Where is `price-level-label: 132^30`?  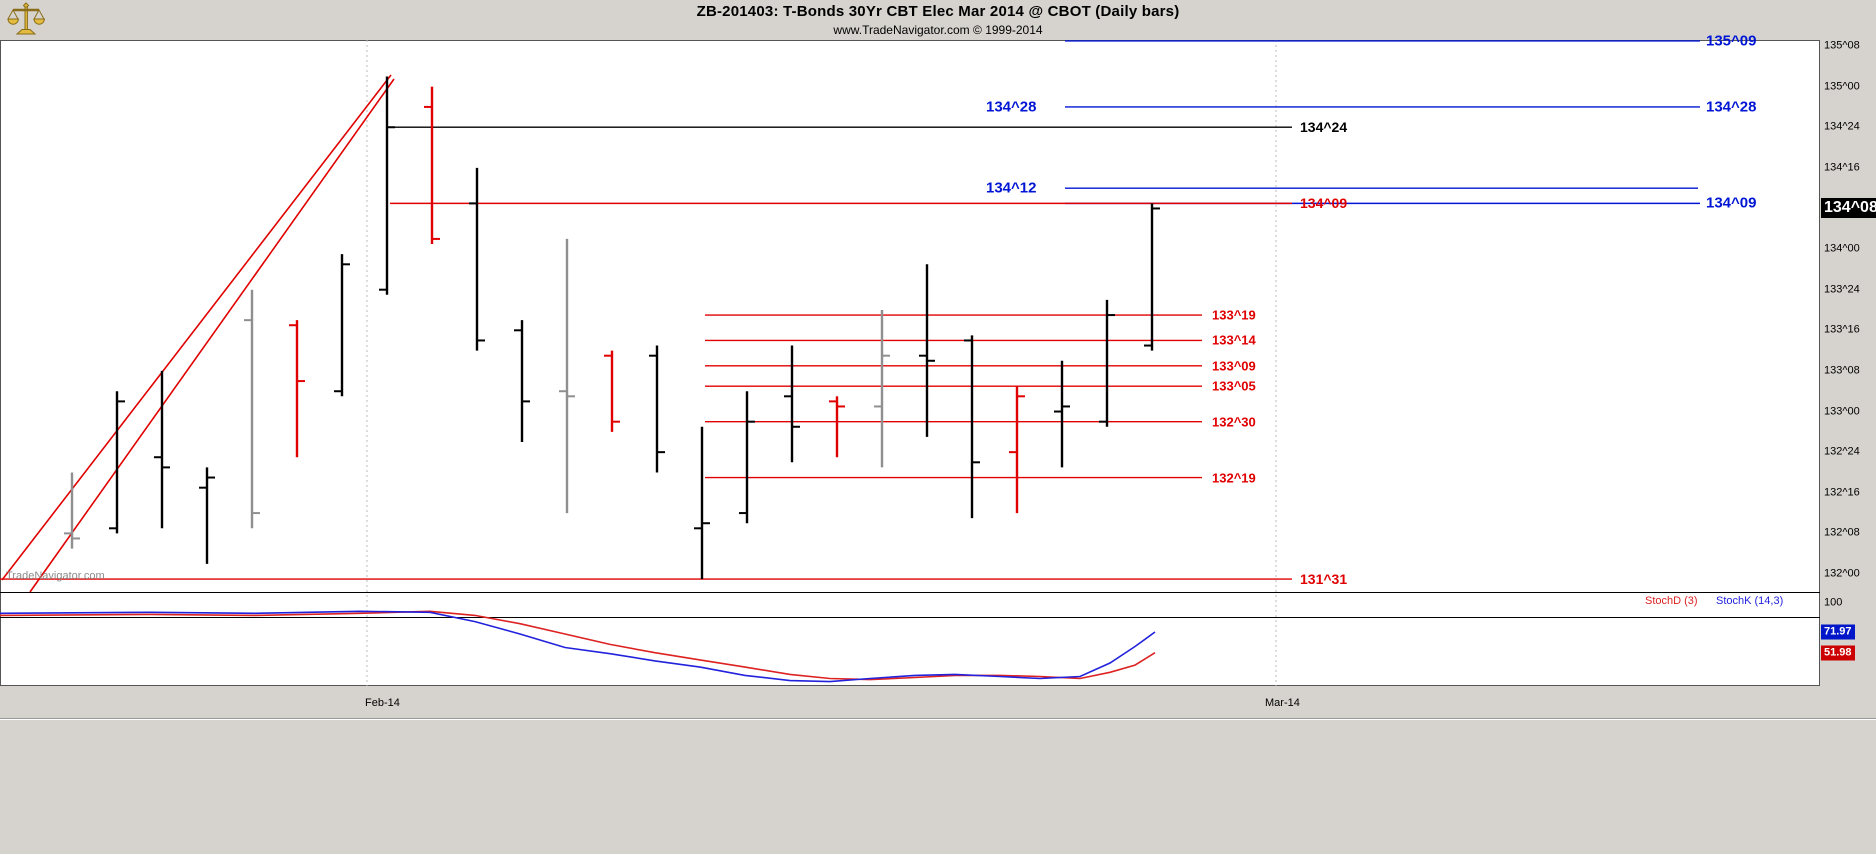 price-level-label: 132^30 is located at coordinates (1234, 422).